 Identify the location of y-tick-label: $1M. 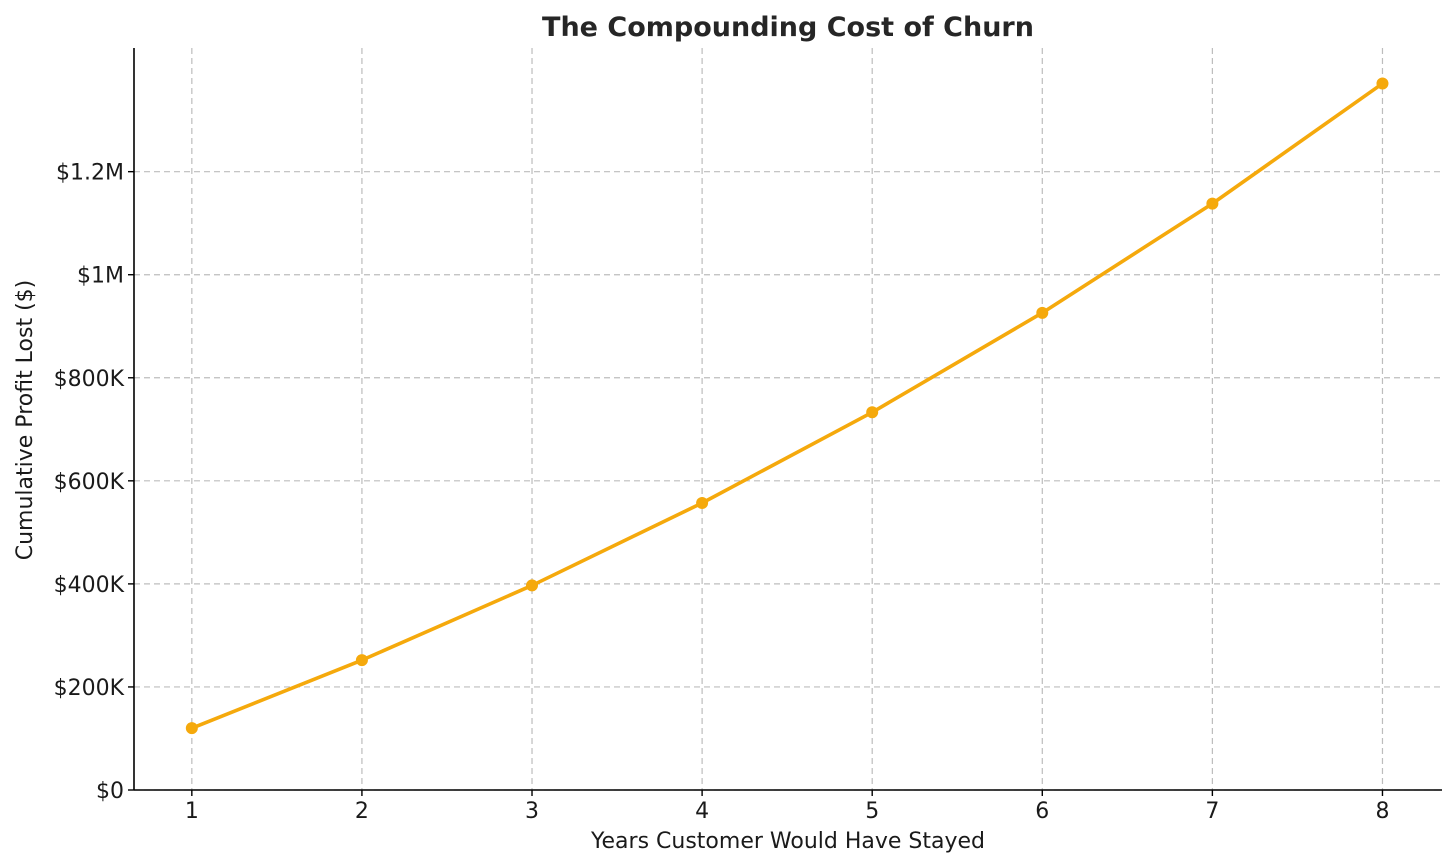
(100, 276).